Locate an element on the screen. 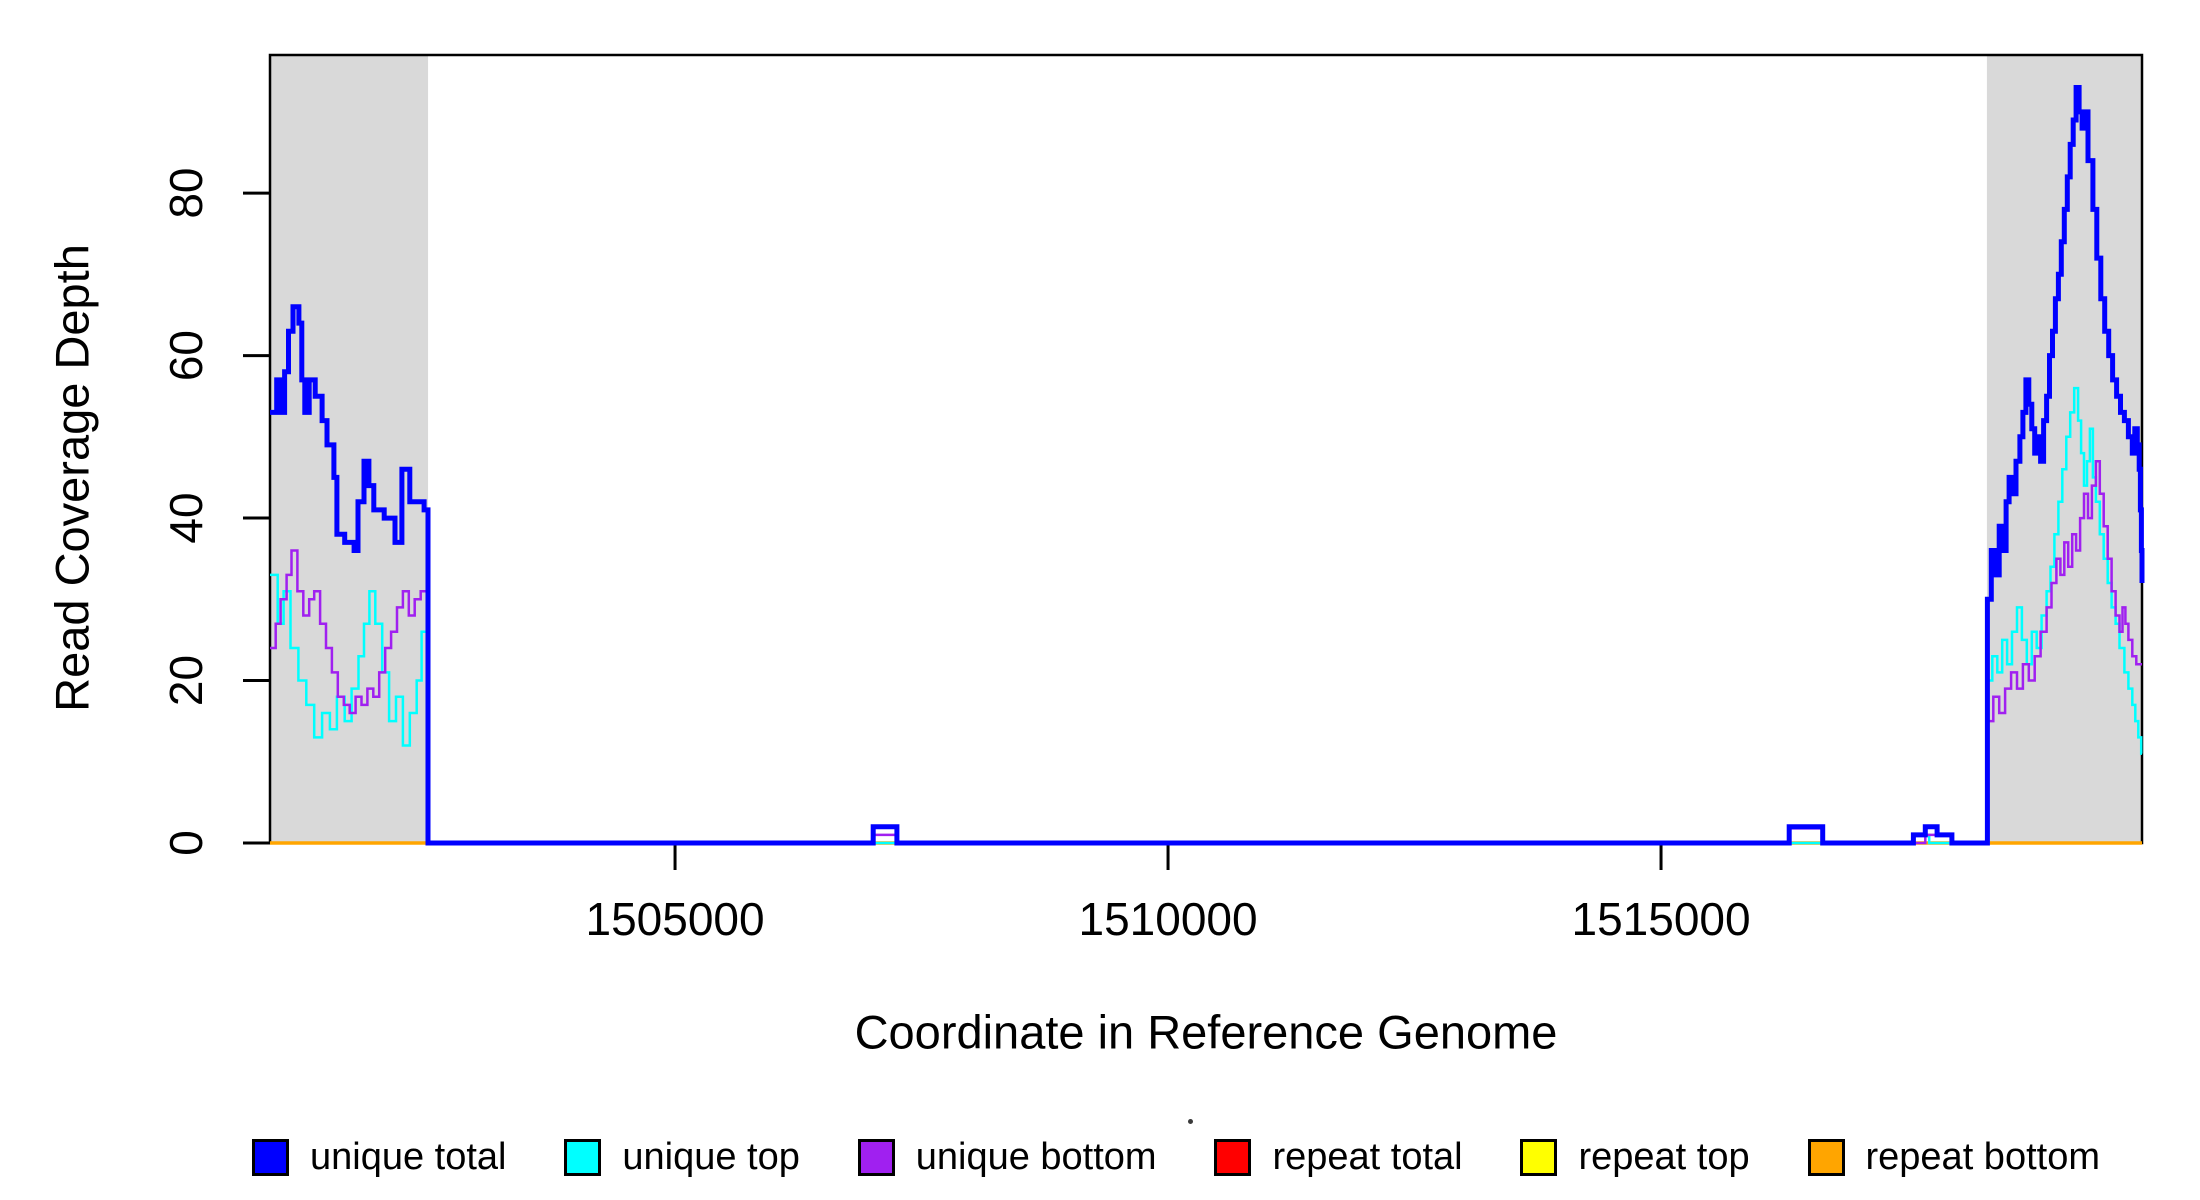 The image size is (2200, 1200). y-tick-label: 40 is located at coordinates (186, 517).